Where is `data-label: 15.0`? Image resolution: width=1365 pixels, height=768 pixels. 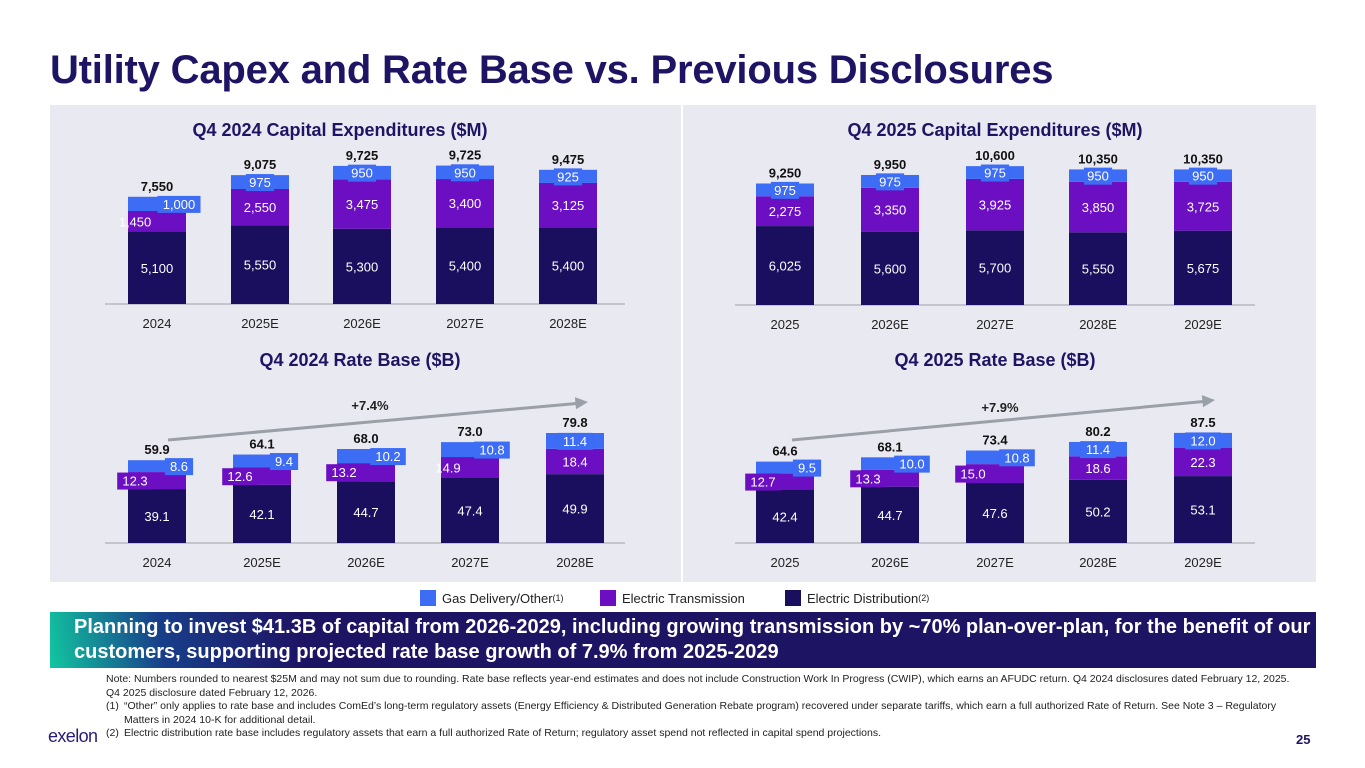
data-label: 15.0 is located at coordinates (972, 474).